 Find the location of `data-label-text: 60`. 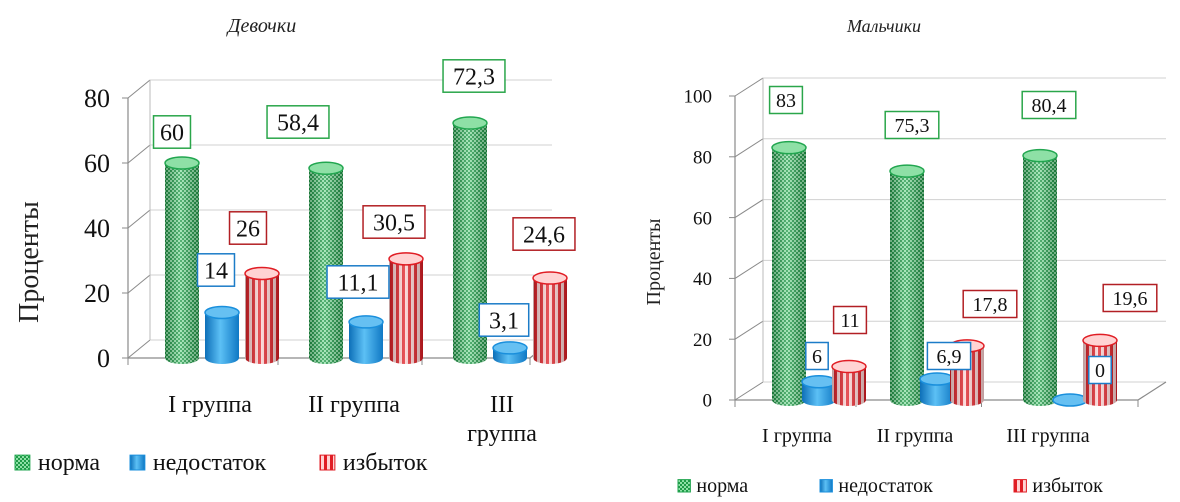

data-label-text: 60 is located at coordinates (172, 133).